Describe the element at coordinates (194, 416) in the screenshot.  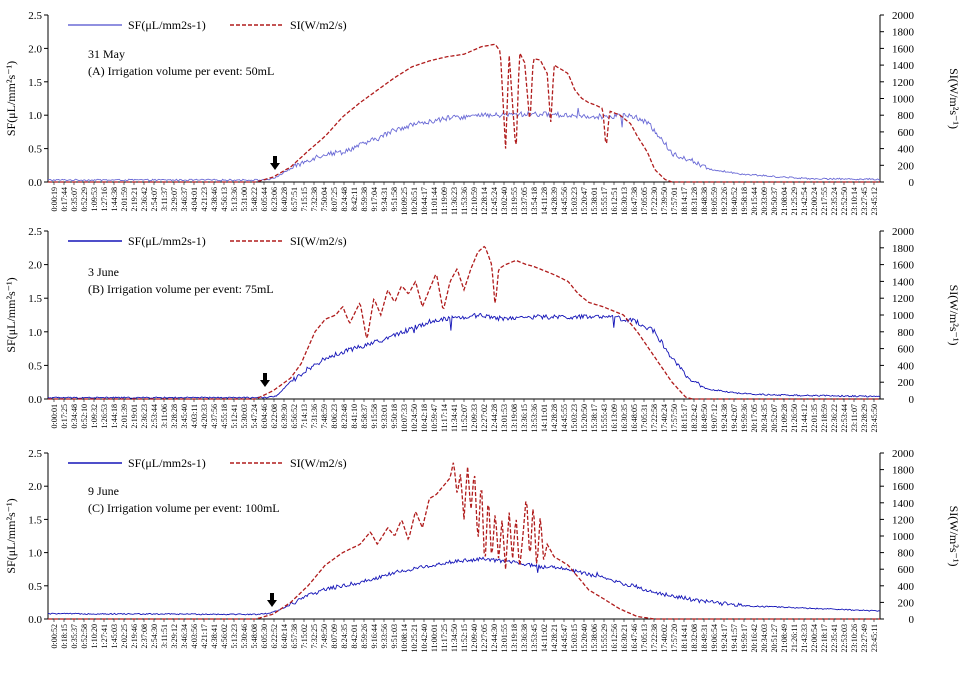
I see `x-tick-label: 4:03:11` at that location.